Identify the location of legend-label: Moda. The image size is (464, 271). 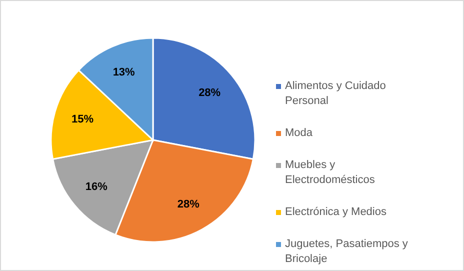
(299, 133).